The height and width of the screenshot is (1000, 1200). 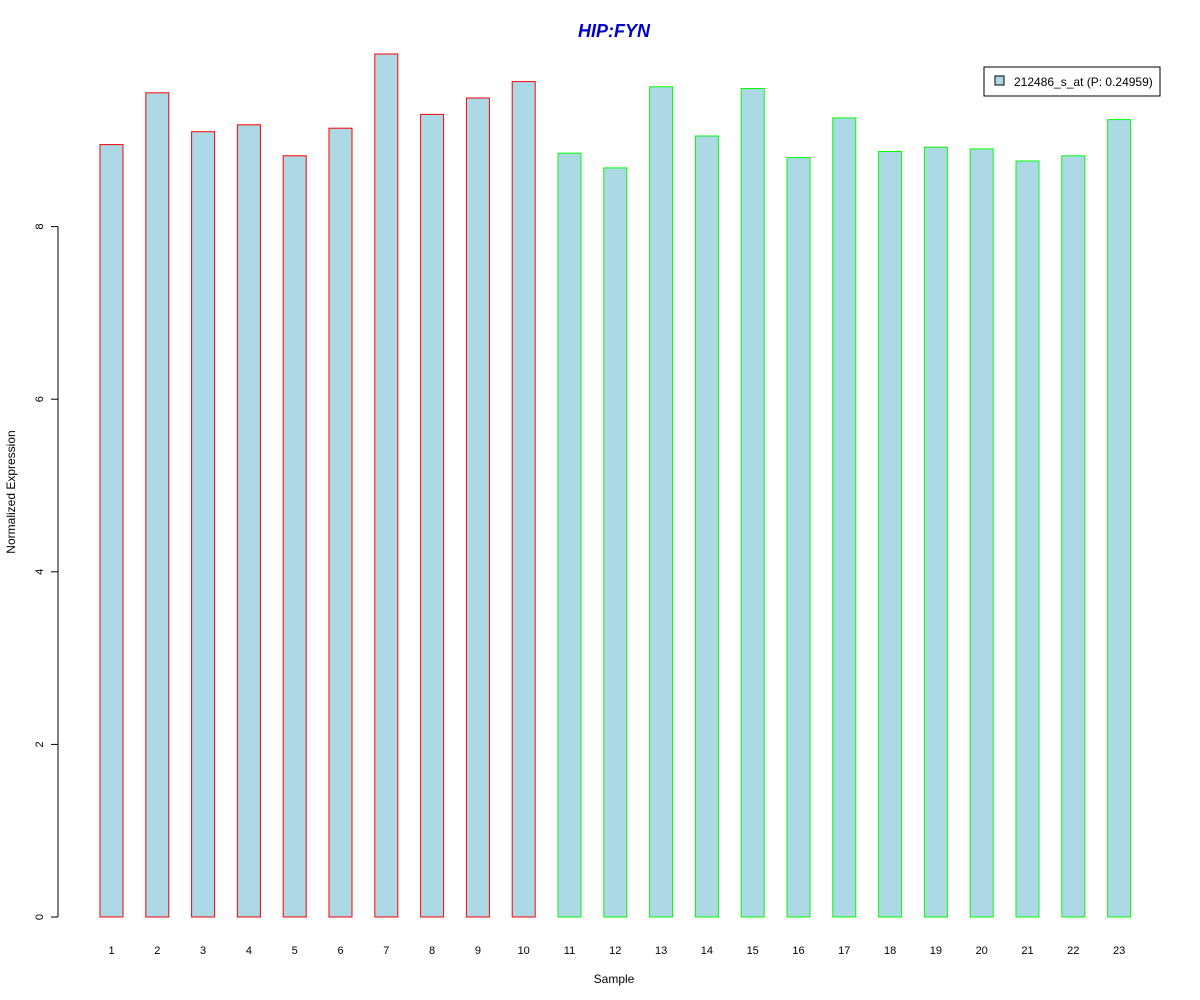 I want to click on x-tick-label: 15, so click(x=753, y=951).